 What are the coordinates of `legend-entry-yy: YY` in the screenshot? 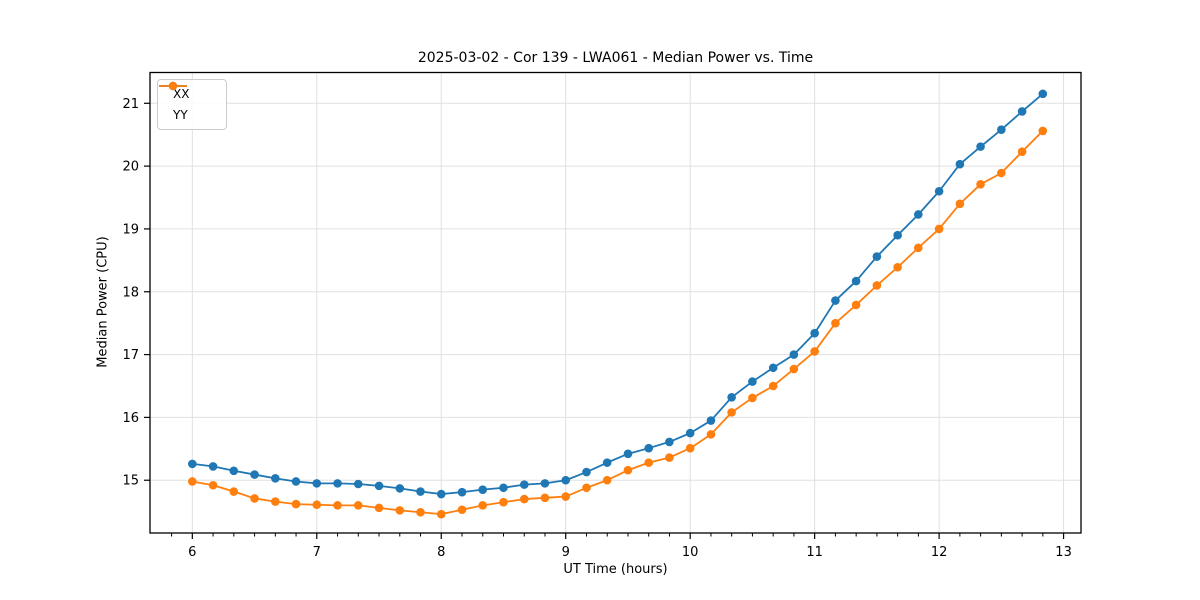 It's located at (188, 102).